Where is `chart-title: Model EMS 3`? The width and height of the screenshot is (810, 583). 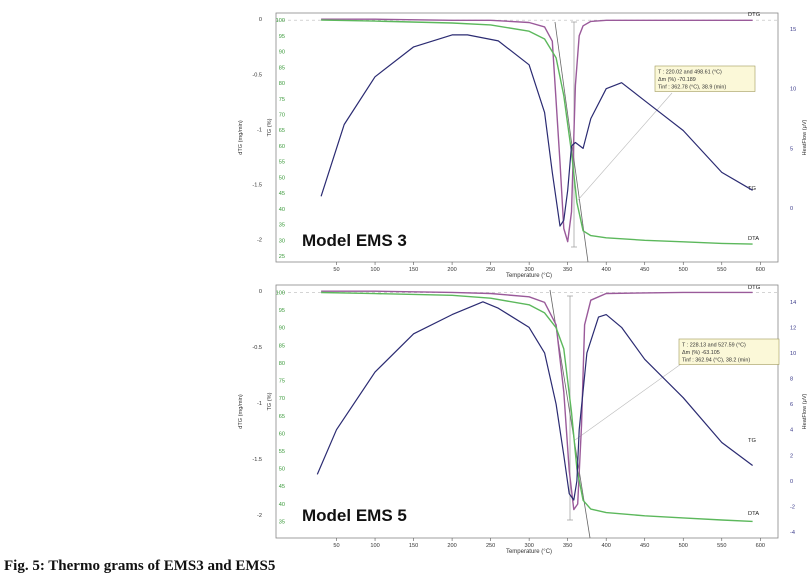 chart-title: Model EMS 3 is located at coordinates (354, 240).